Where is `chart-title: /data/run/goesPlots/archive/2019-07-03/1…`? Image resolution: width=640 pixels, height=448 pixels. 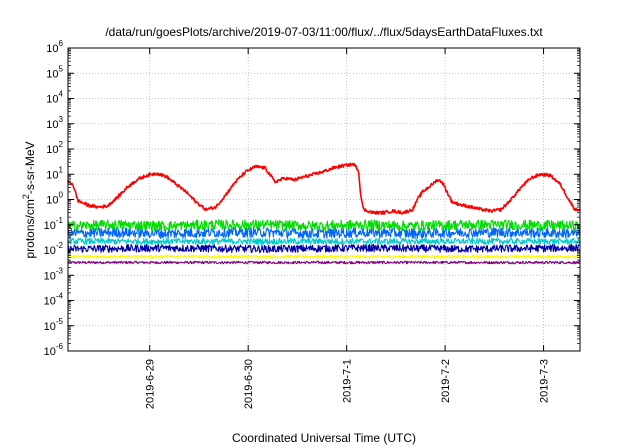 chart-title: /data/run/goesPlots/archive/2019-07-03/1… is located at coordinates (324, 32).